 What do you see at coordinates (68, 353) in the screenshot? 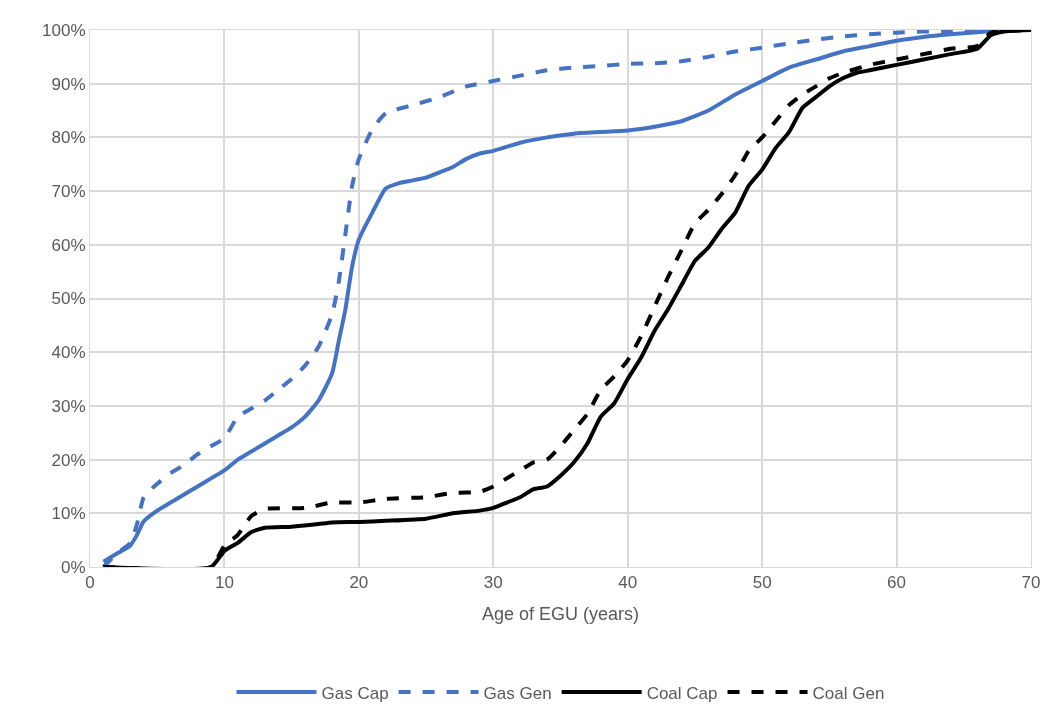
I see `y-tick-label: 40%` at bounding box center [68, 353].